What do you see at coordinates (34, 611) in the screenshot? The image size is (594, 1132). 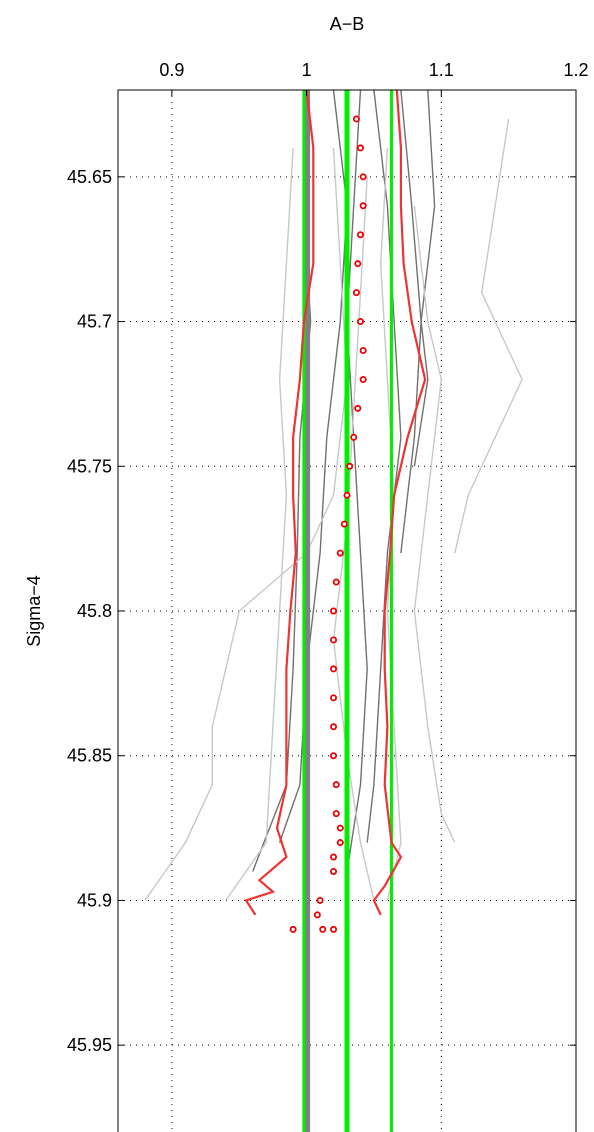 I see `y-axis-title: Sigma−4` at bounding box center [34, 611].